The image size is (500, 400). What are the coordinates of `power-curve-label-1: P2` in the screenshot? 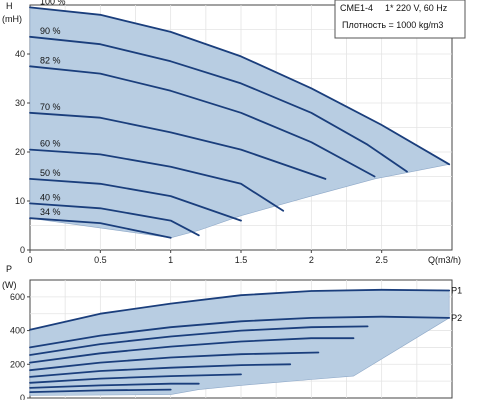 It's located at (456, 318).